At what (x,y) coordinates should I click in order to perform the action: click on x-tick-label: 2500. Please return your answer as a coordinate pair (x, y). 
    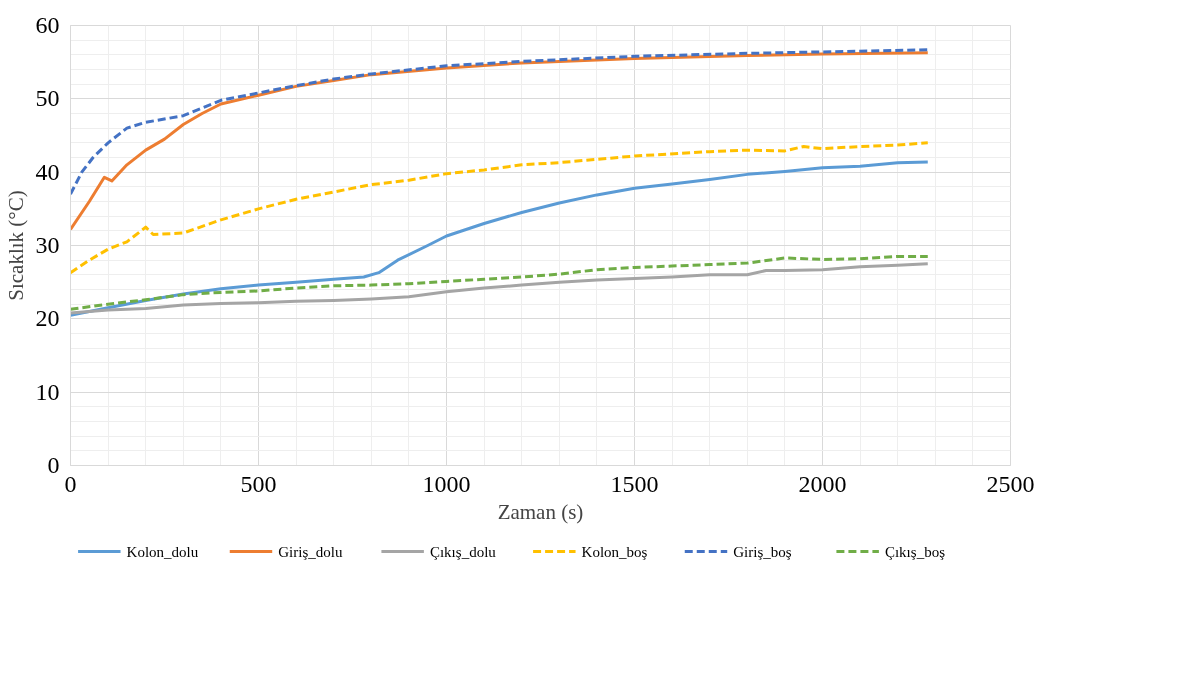
    Looking at the image, I should click on (1010, 483).